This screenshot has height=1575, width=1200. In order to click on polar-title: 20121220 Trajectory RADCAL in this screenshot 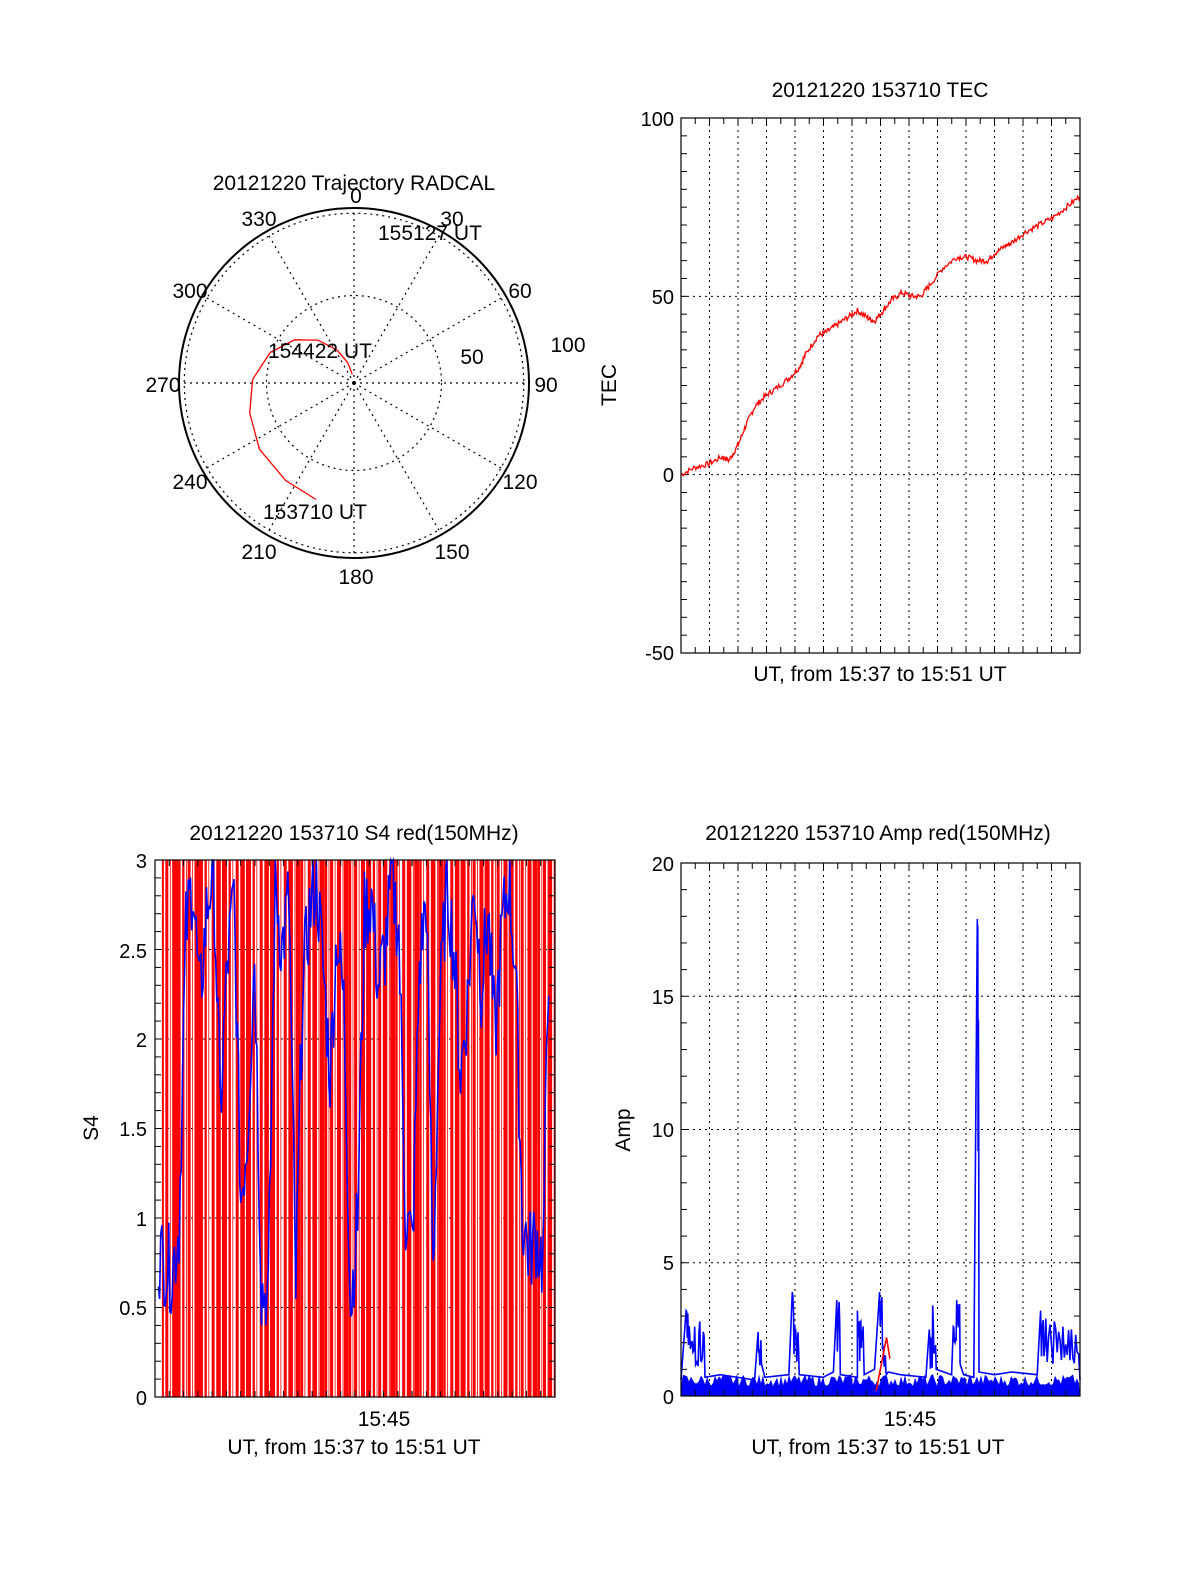, I will do `click(354, 183)`.